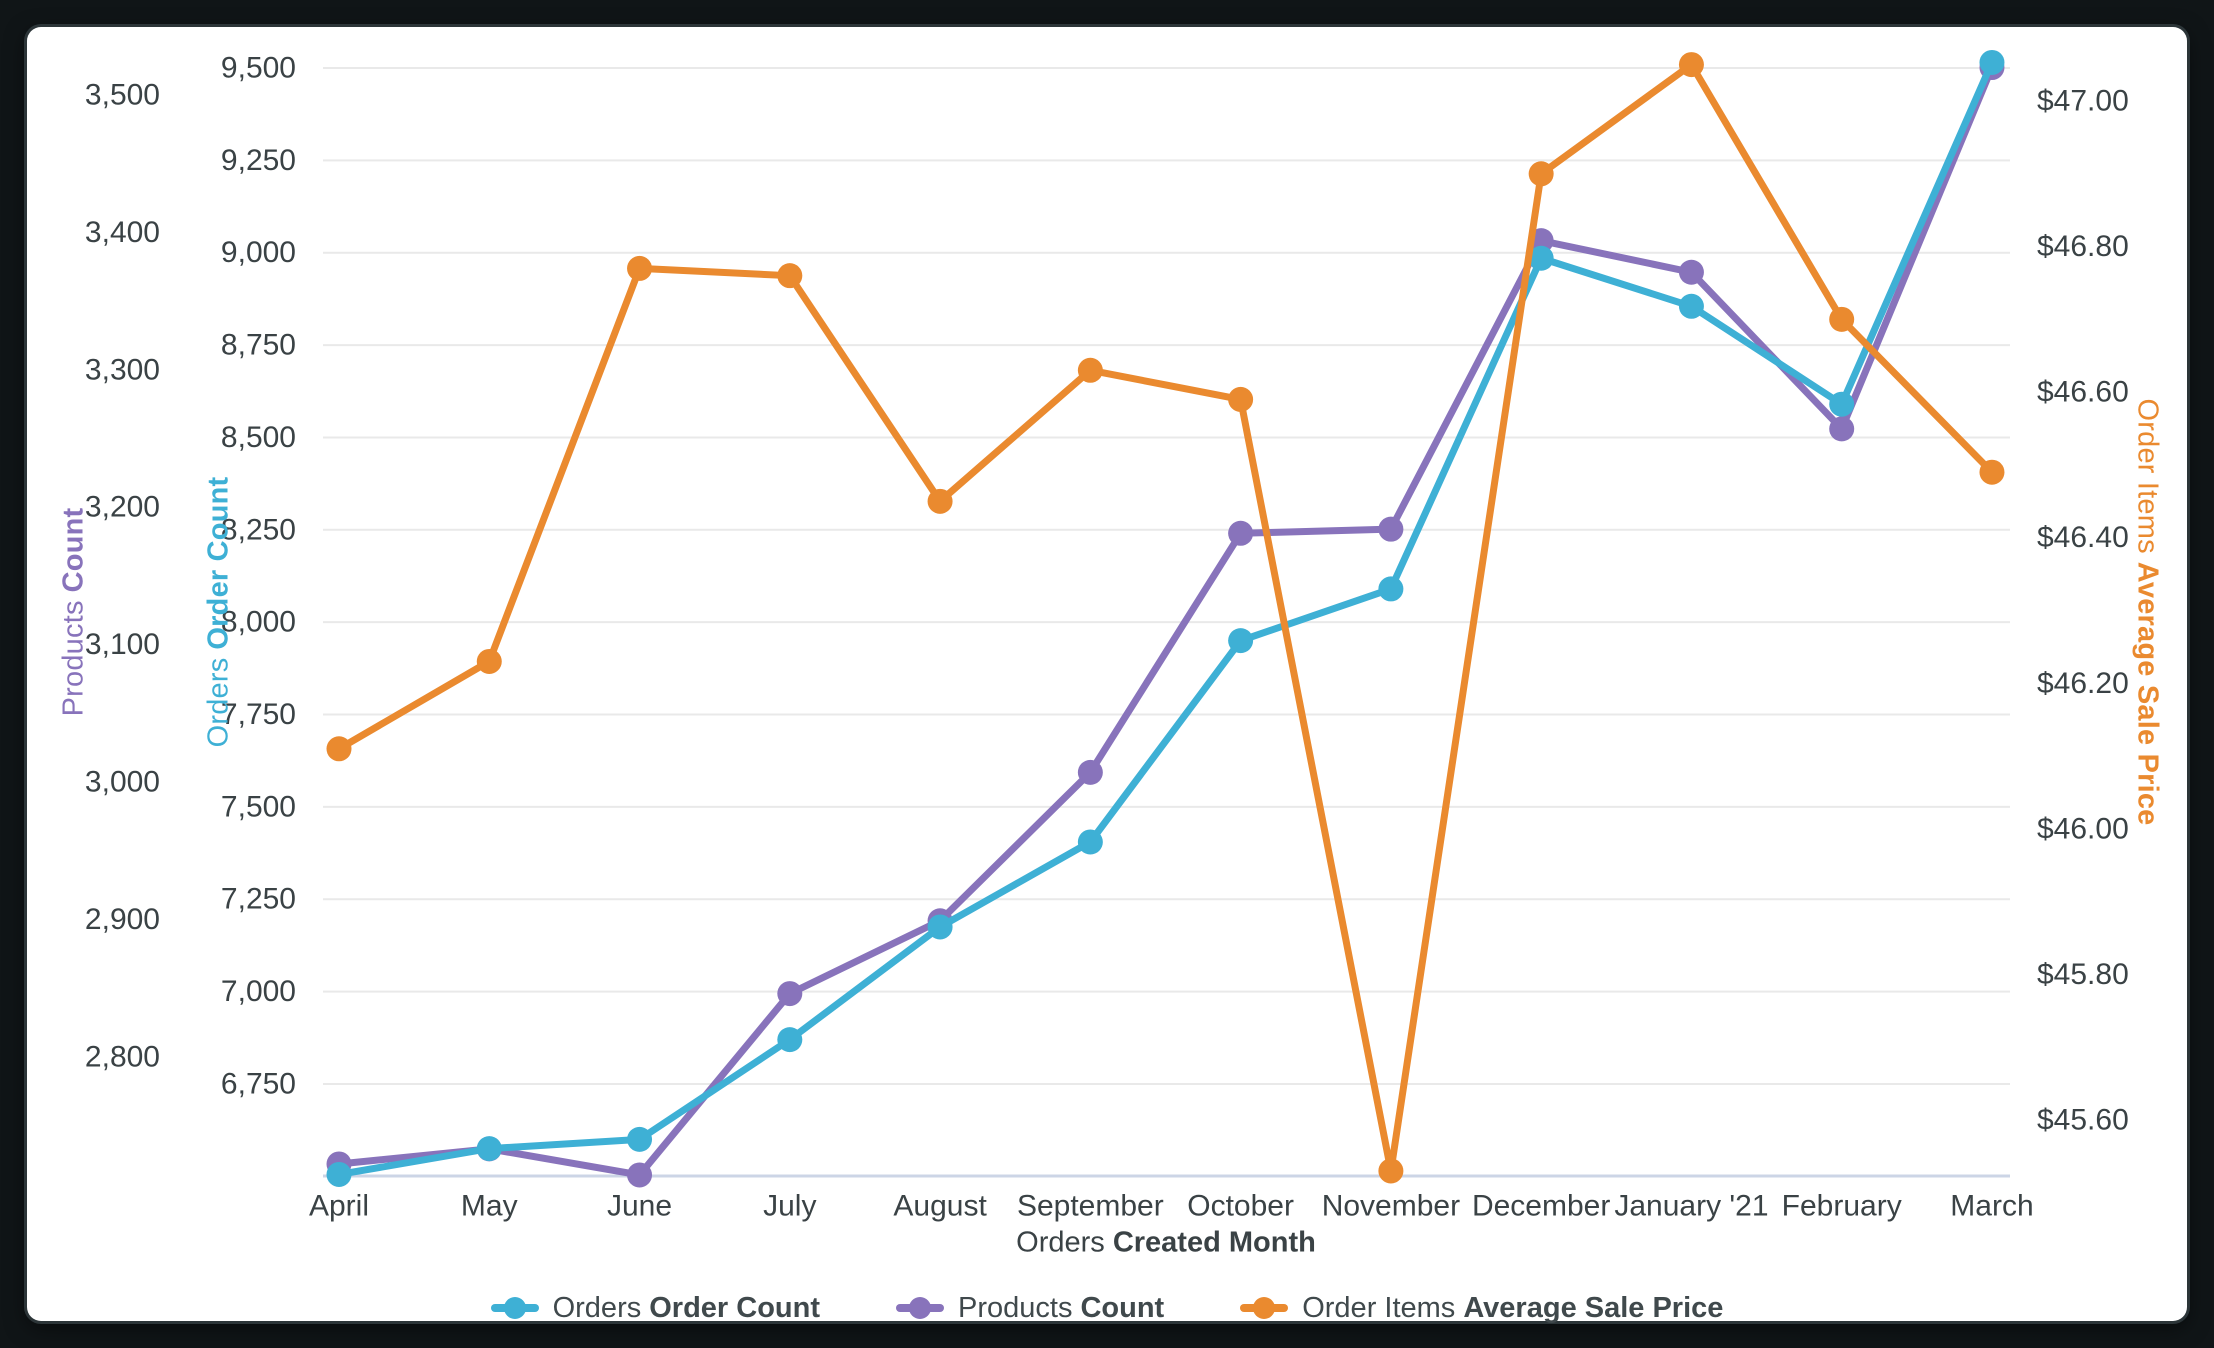  Describe the element at coordinates (1379, 1307) in the screenshot. I see `legend-view-label: Order Items` at that location.